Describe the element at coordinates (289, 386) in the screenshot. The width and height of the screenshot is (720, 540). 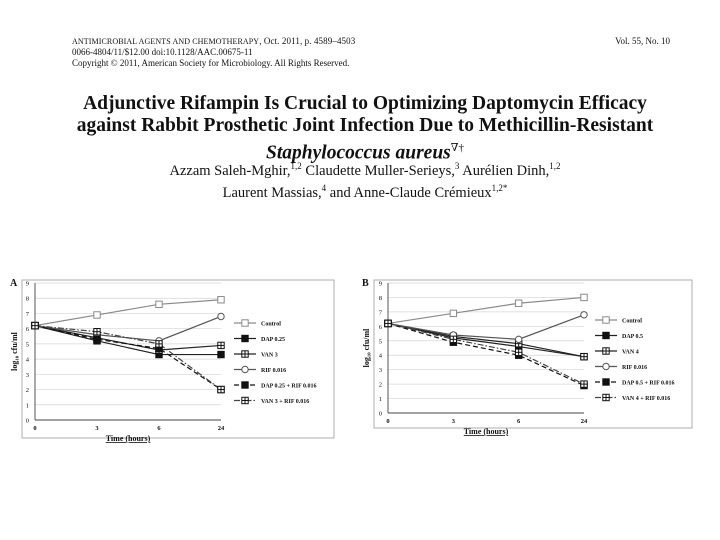
I see `legend-label: DAP 0.25 + RIF 0.016` at that location.